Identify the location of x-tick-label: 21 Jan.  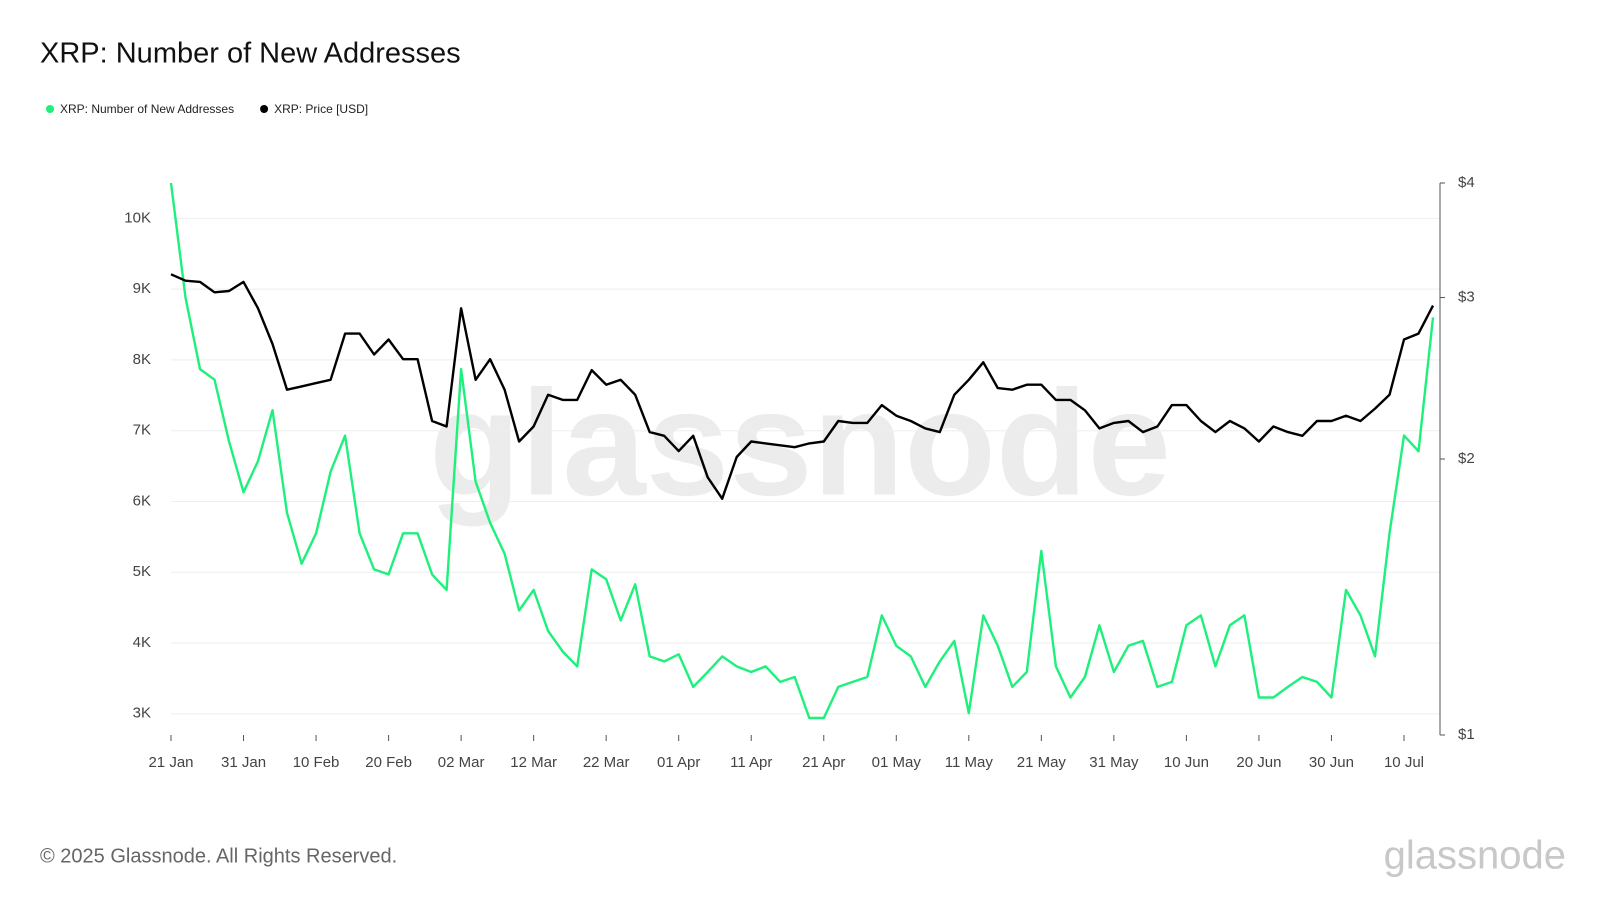
(170, 762).